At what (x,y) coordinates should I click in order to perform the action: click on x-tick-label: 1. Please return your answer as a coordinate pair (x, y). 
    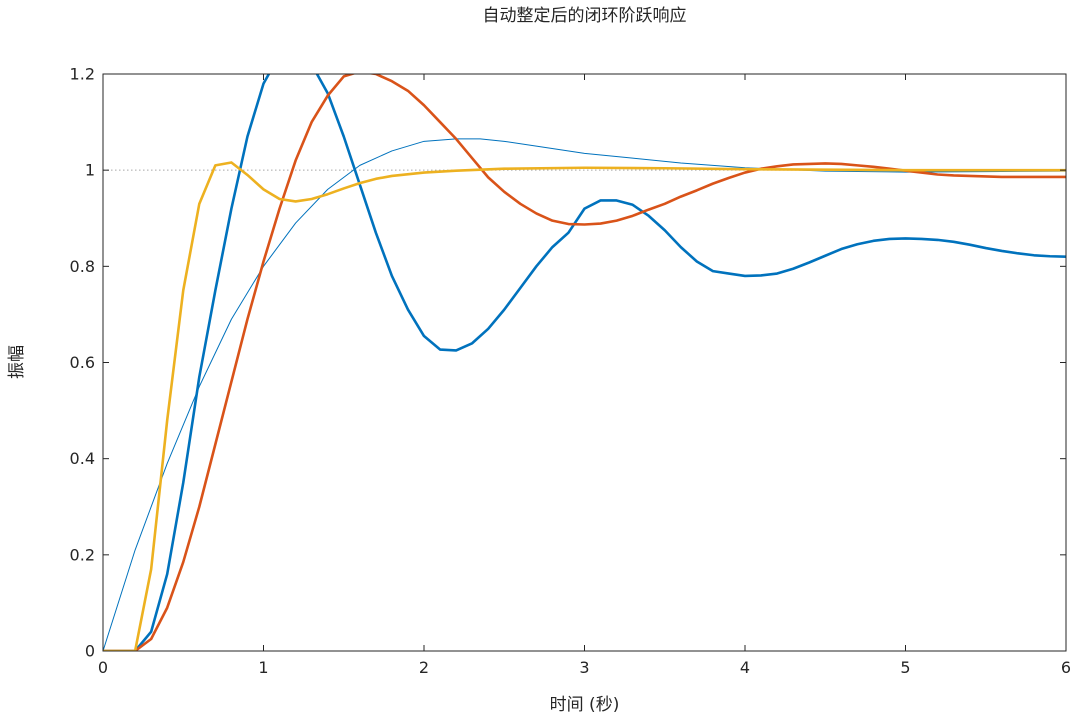
    Looking at the image, I should click on (263, 667).